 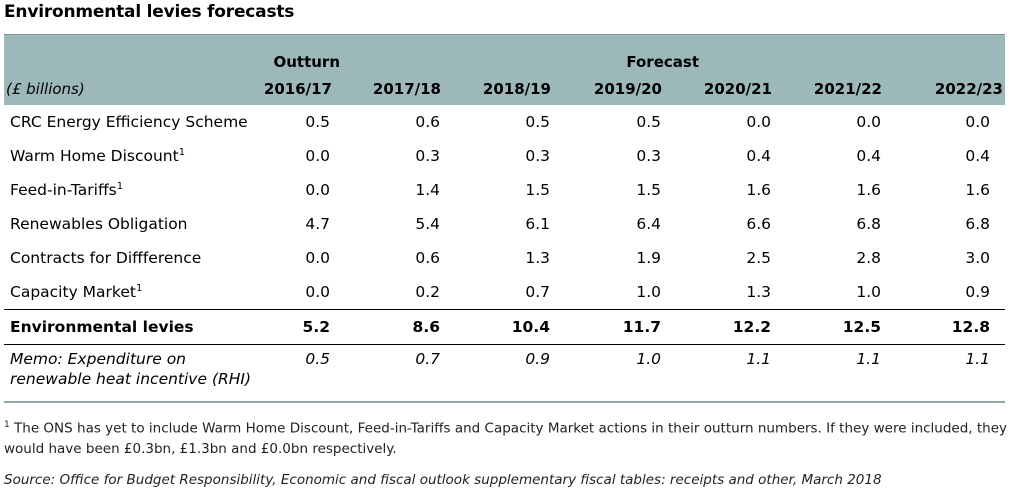 I want to click on units-label: (£ billions), so click(x=45, y=89).